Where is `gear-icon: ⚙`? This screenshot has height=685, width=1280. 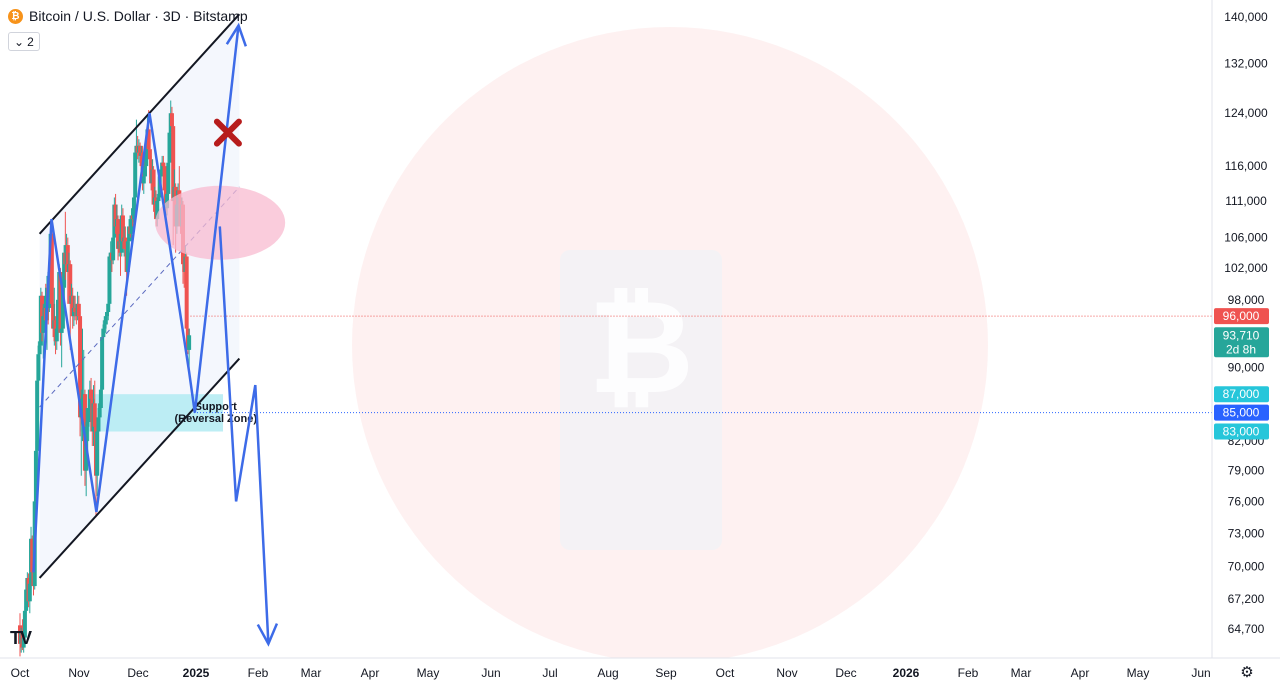
gear-icon: ⚙ is located at coordinates (1247, 672).